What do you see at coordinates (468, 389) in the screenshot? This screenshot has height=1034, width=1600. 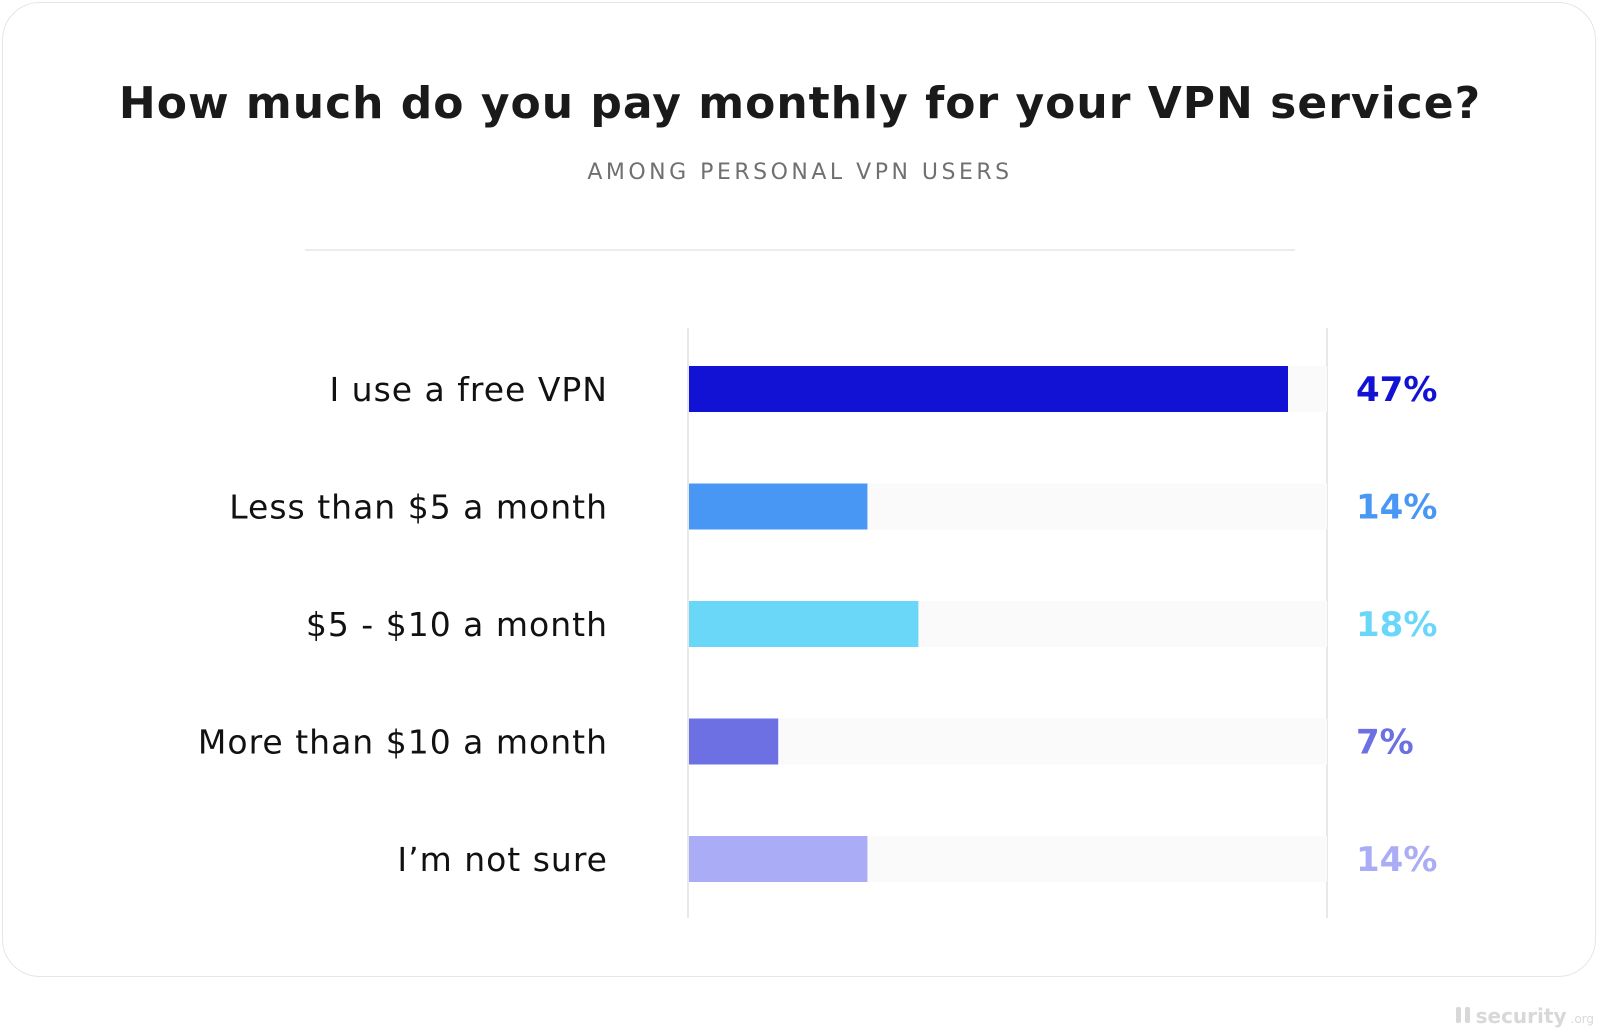 I see `category-label: I use a free VPN` at bounding box center [468, 389].